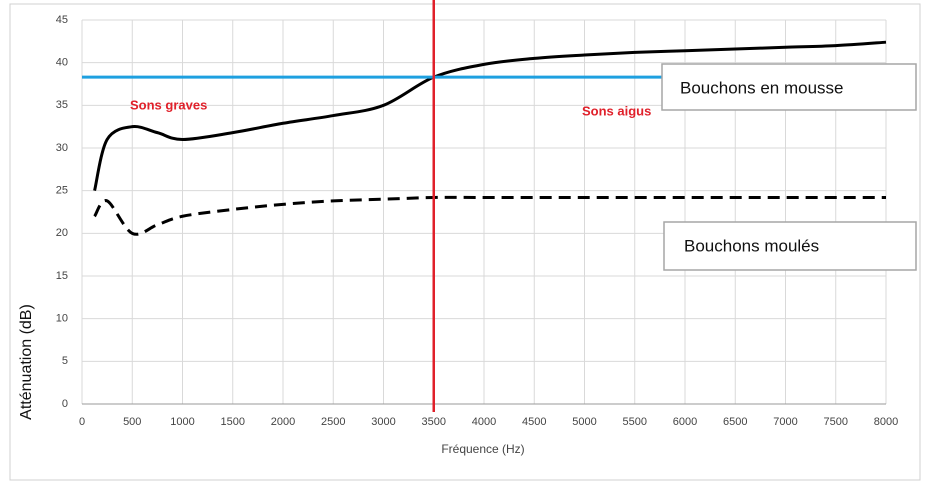 The image size is (930, 491). What do you see at coordinates (233, 422) in the screenshot?
I see `x-tick-label: 1500` at bounding box center [233, 422].